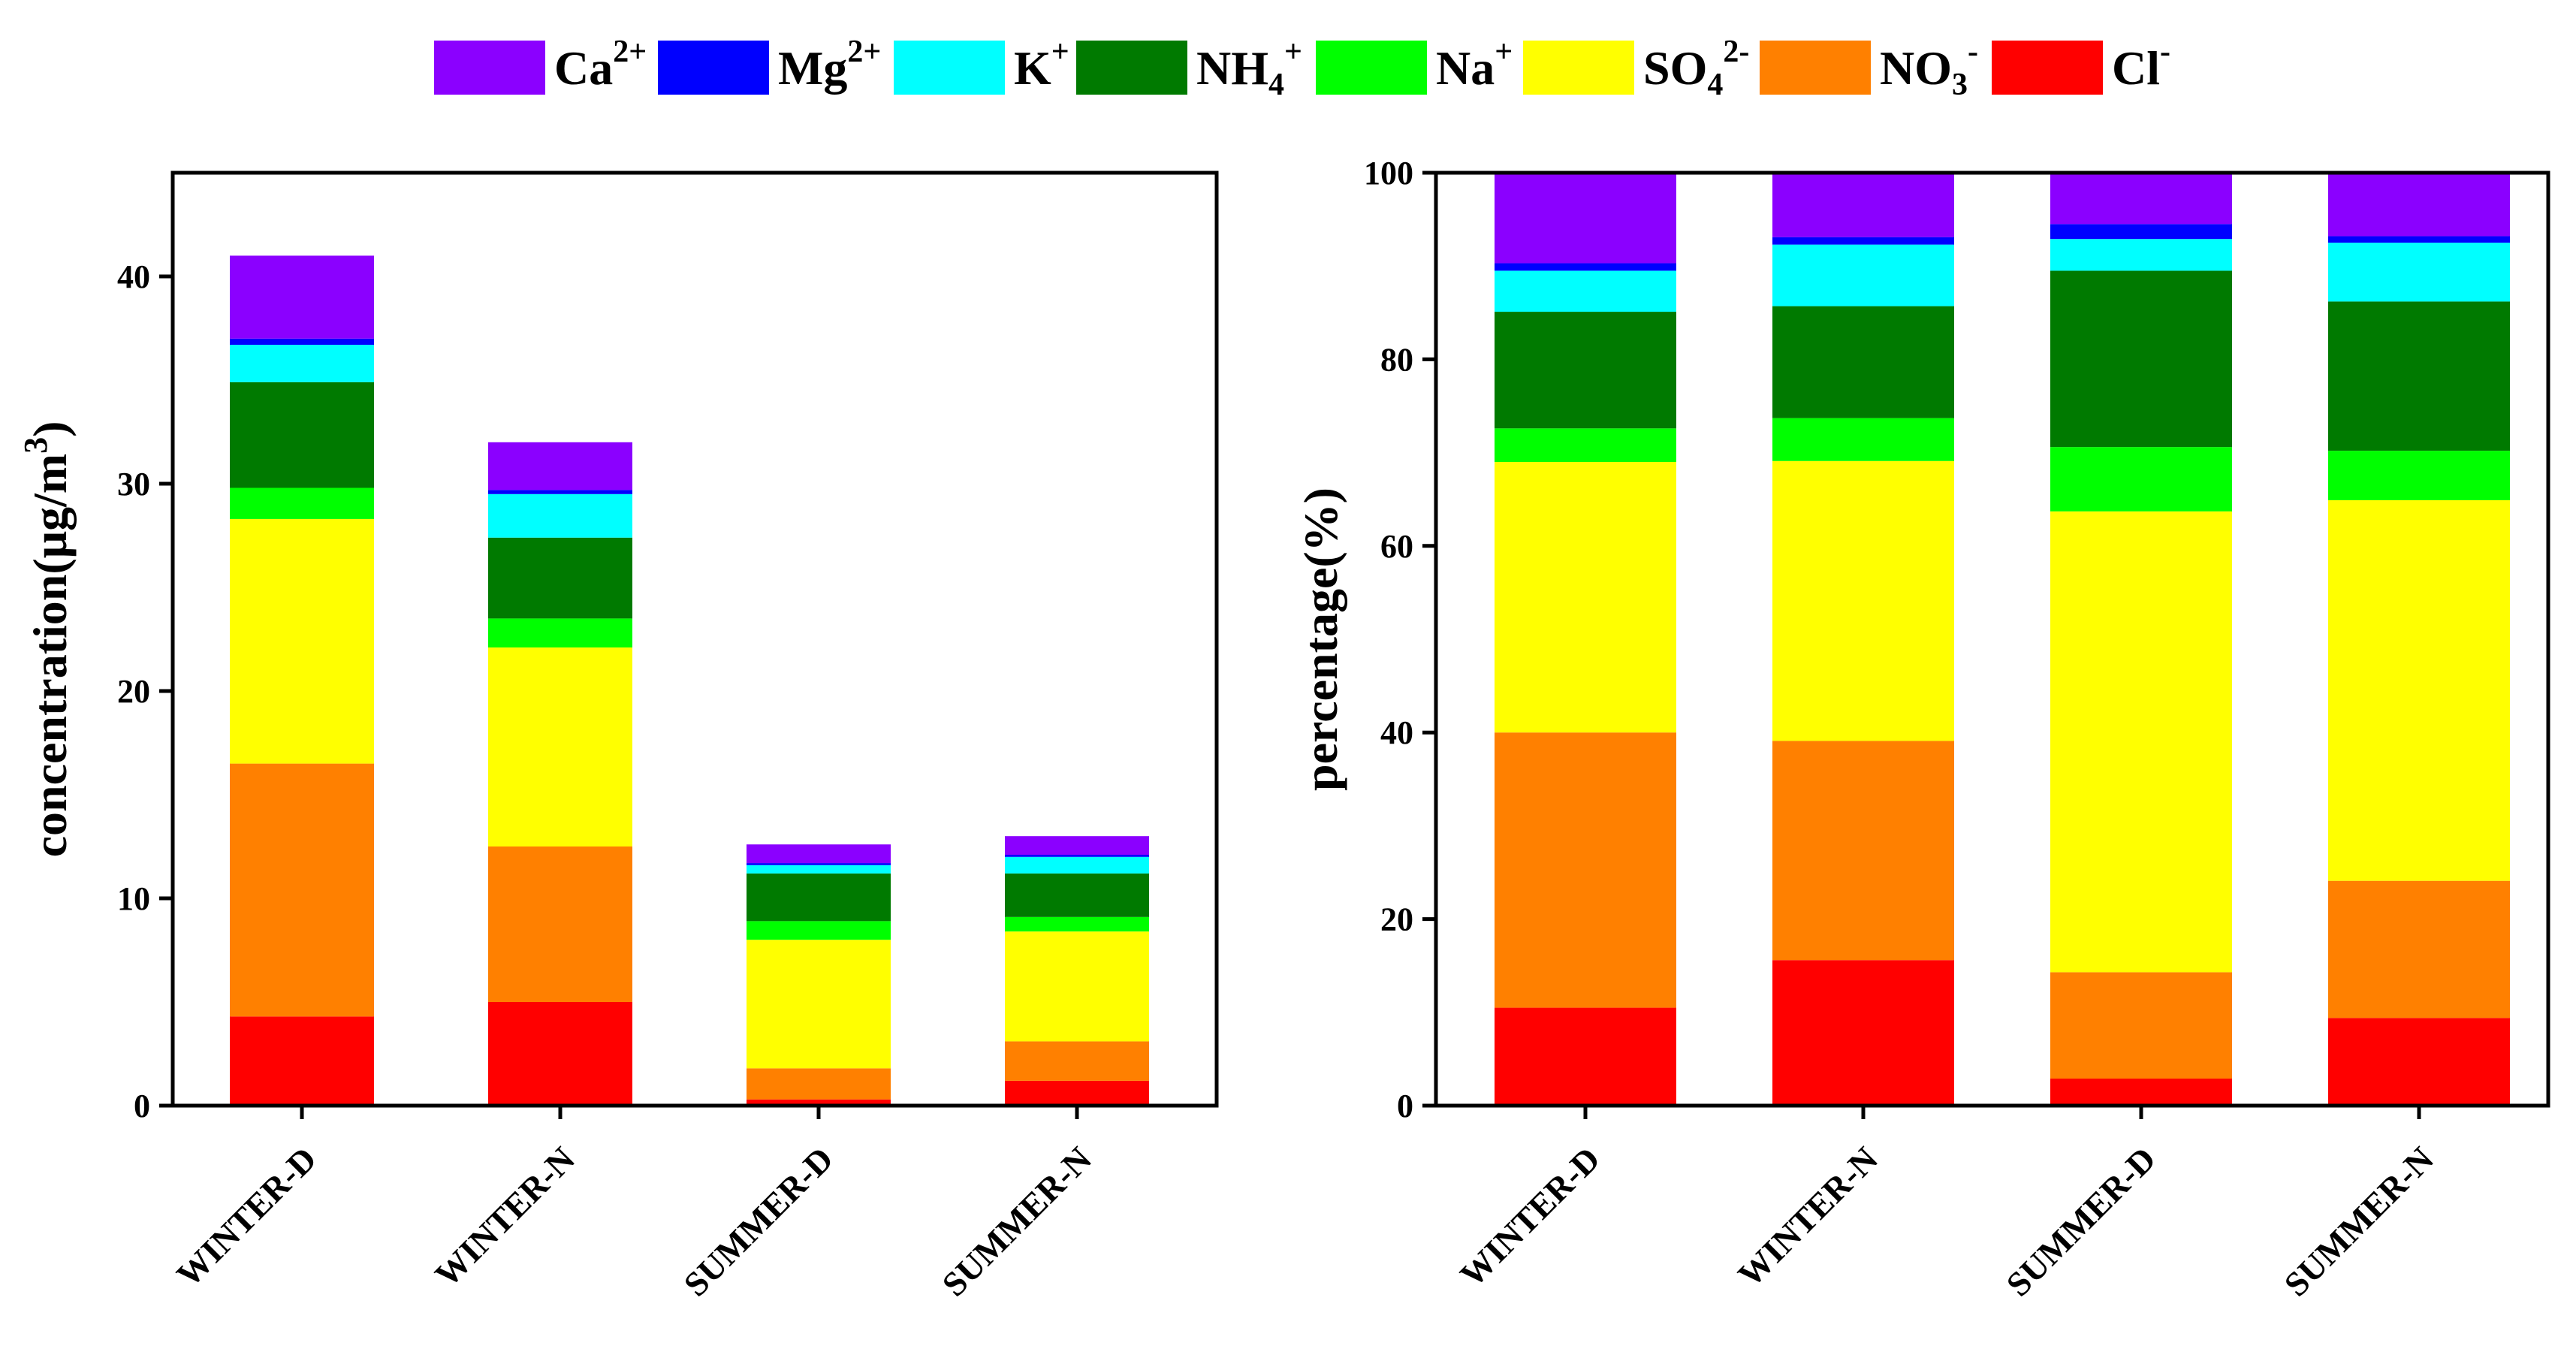  I want to click on legend-item-mg2: Mg2+, so click(769, 65).